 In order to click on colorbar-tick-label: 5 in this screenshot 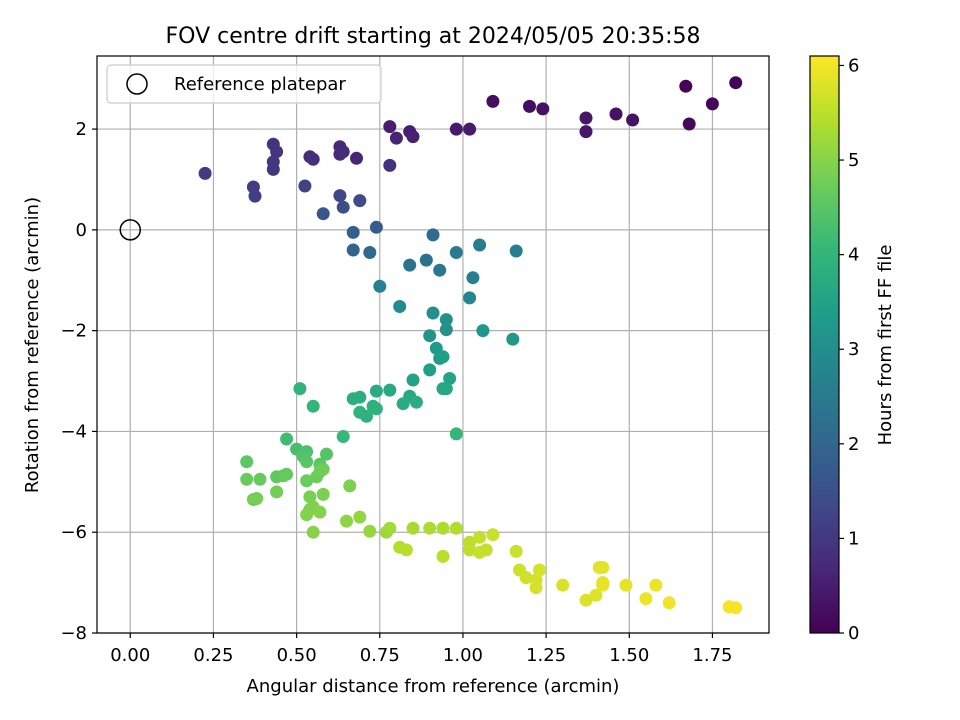, I will do `click(853, 160)`.